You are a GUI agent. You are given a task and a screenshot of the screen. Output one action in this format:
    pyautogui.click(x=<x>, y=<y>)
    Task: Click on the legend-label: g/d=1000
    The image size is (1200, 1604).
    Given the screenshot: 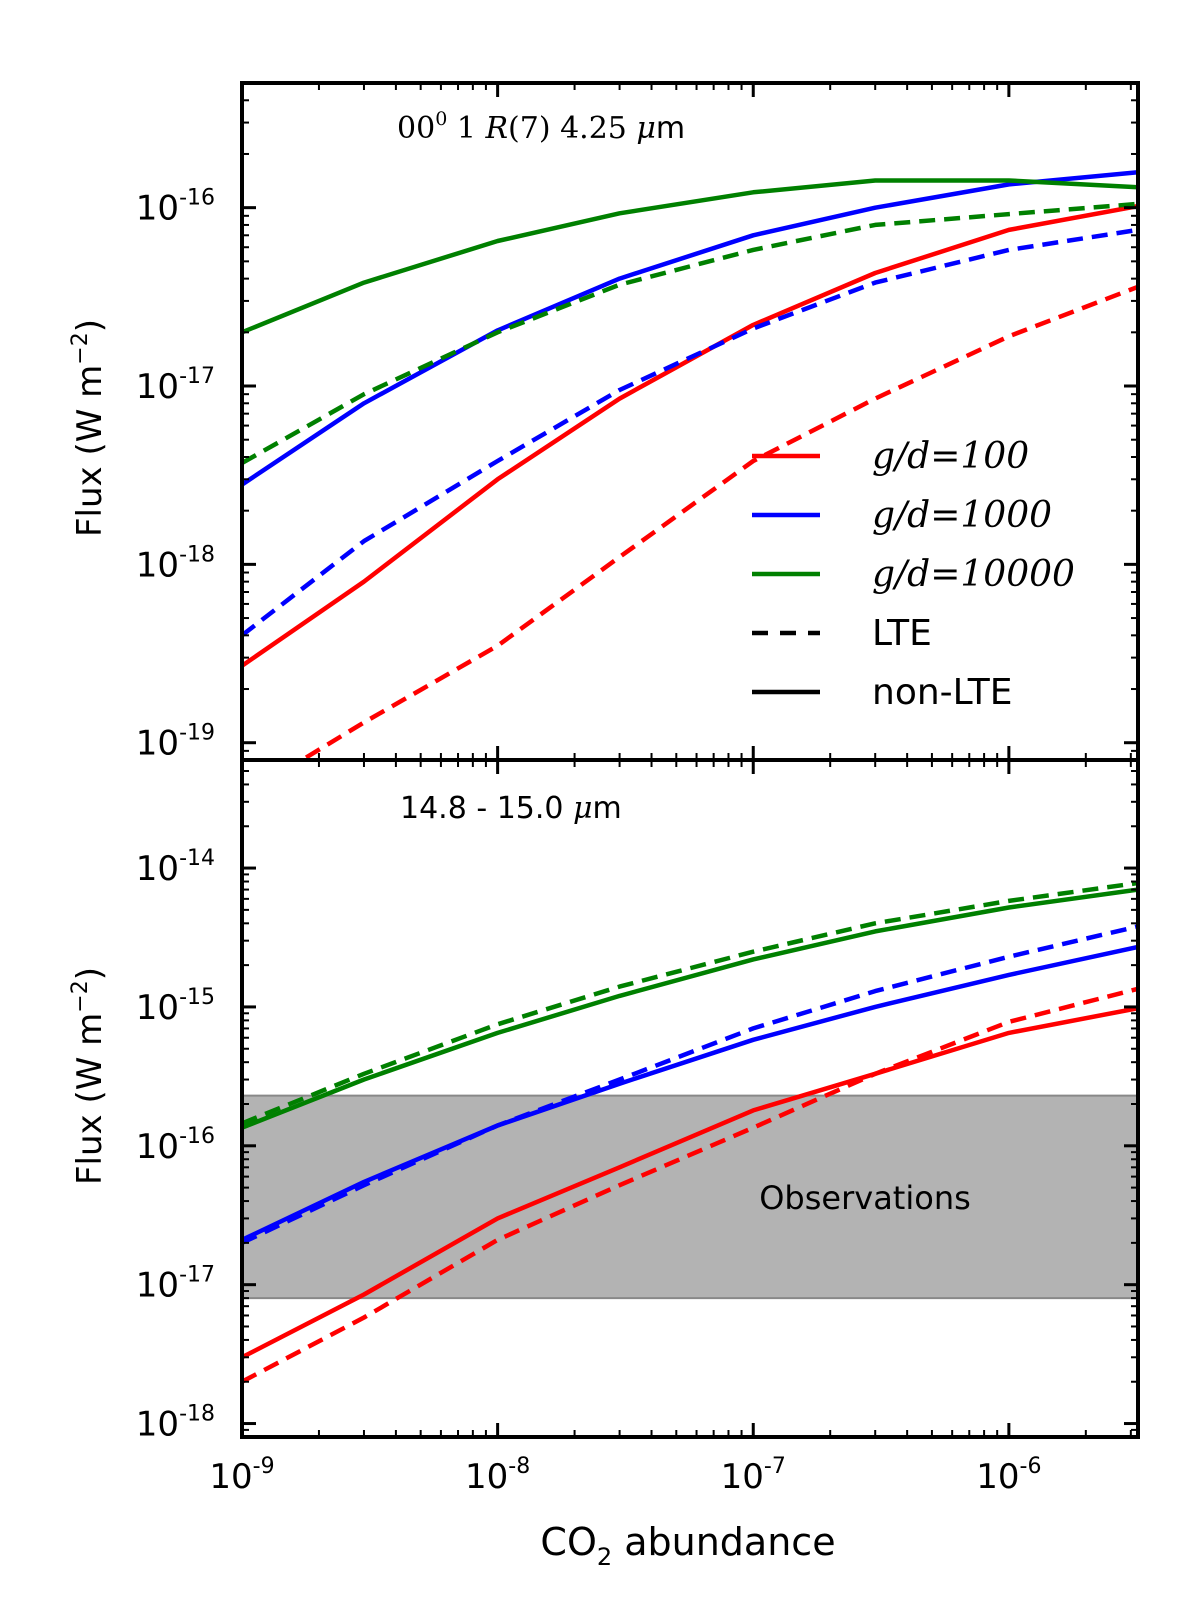 What is the action you would take?
    pyautogui.click(x=962, y=515)
    